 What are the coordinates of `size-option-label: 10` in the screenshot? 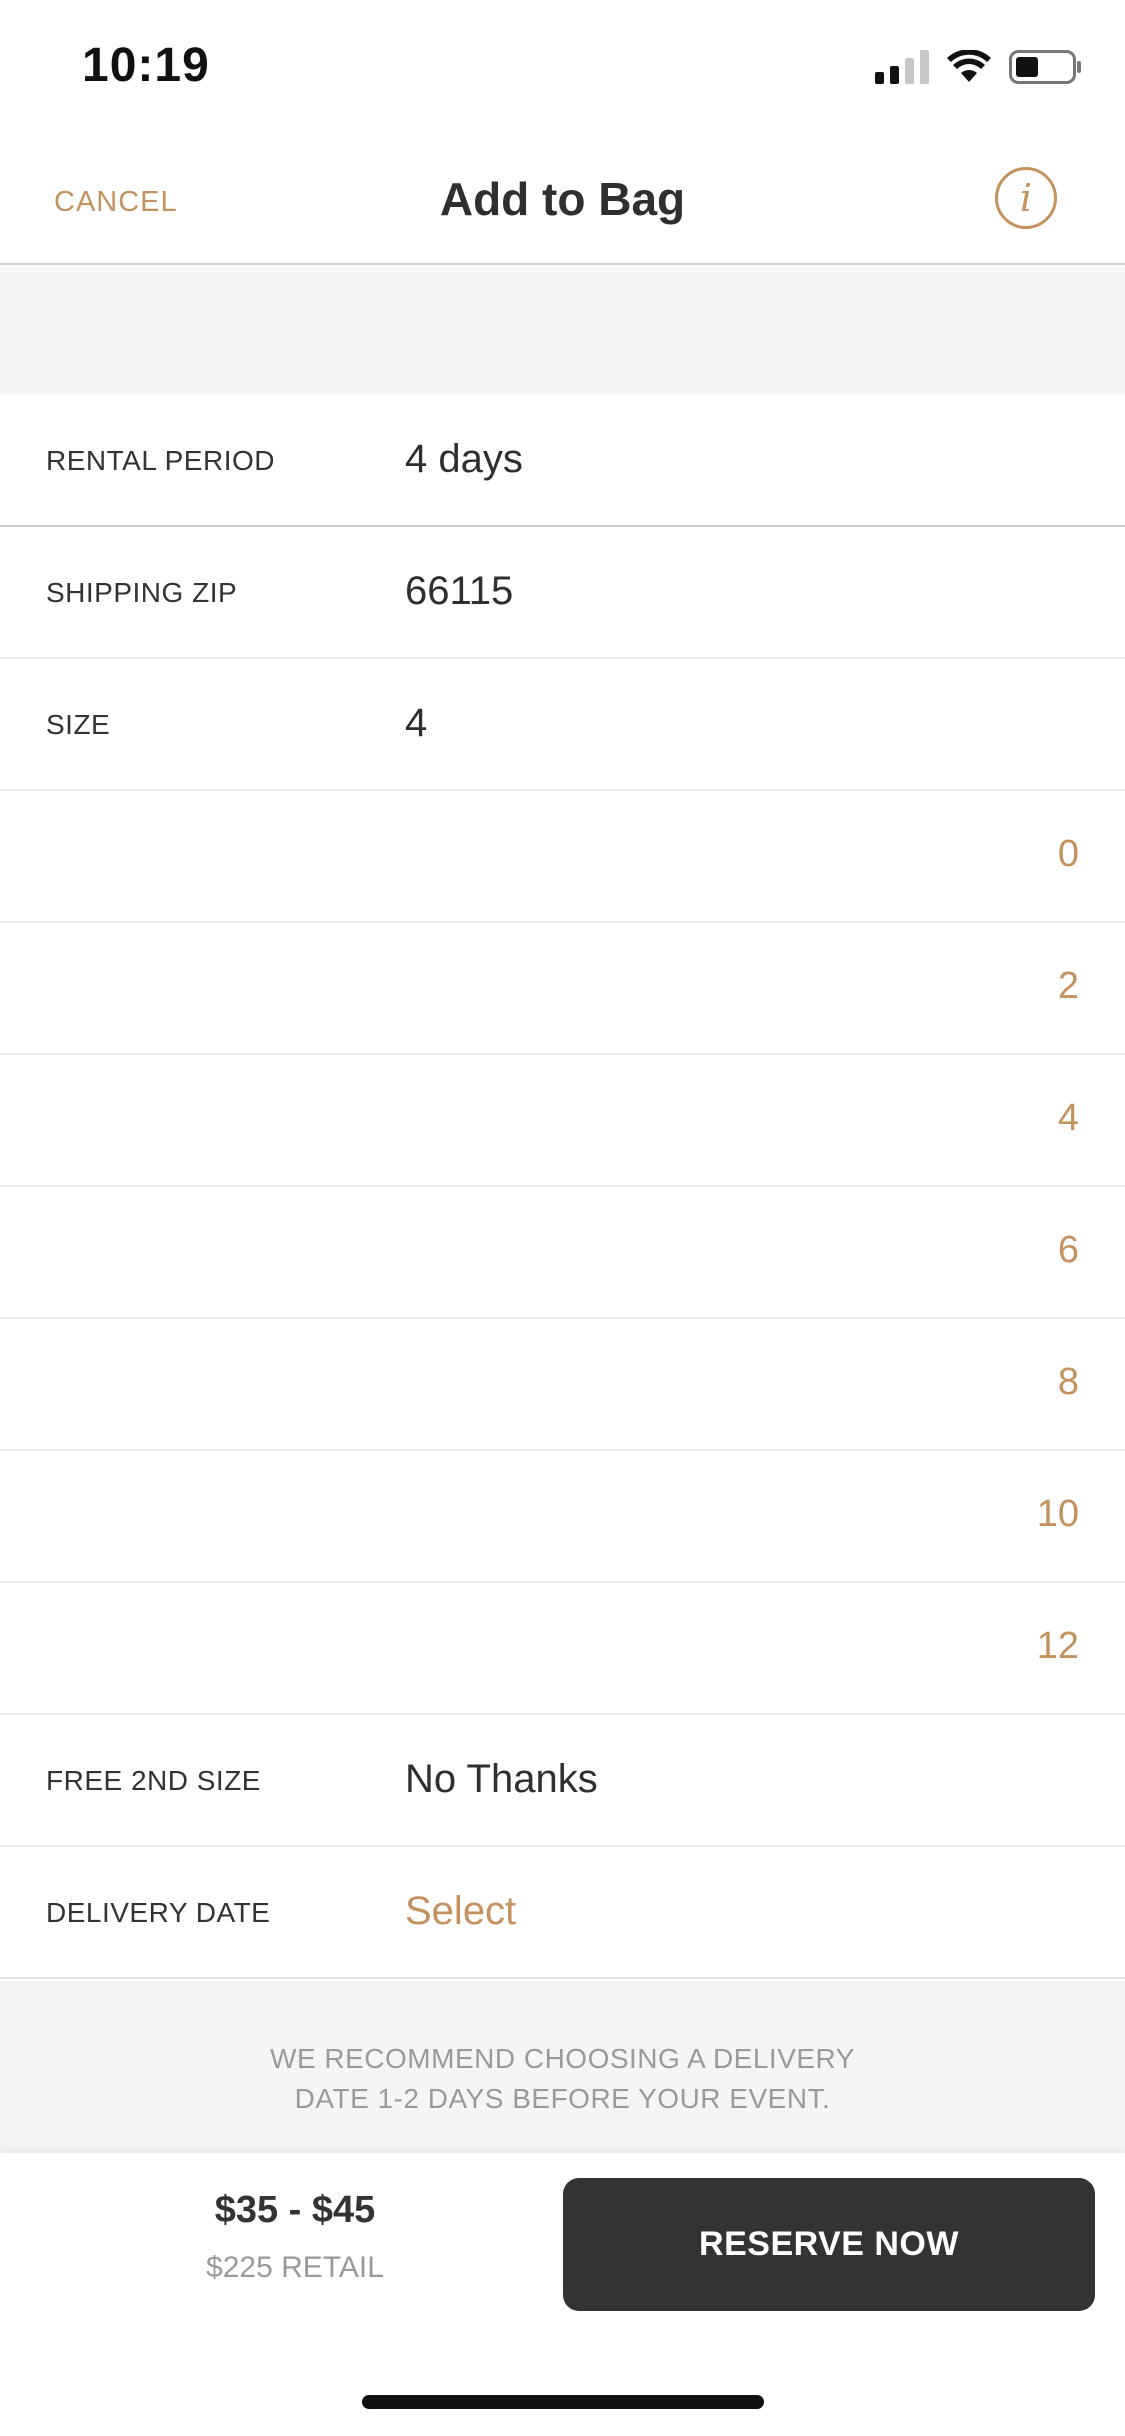 It's located at (1057, 1514).